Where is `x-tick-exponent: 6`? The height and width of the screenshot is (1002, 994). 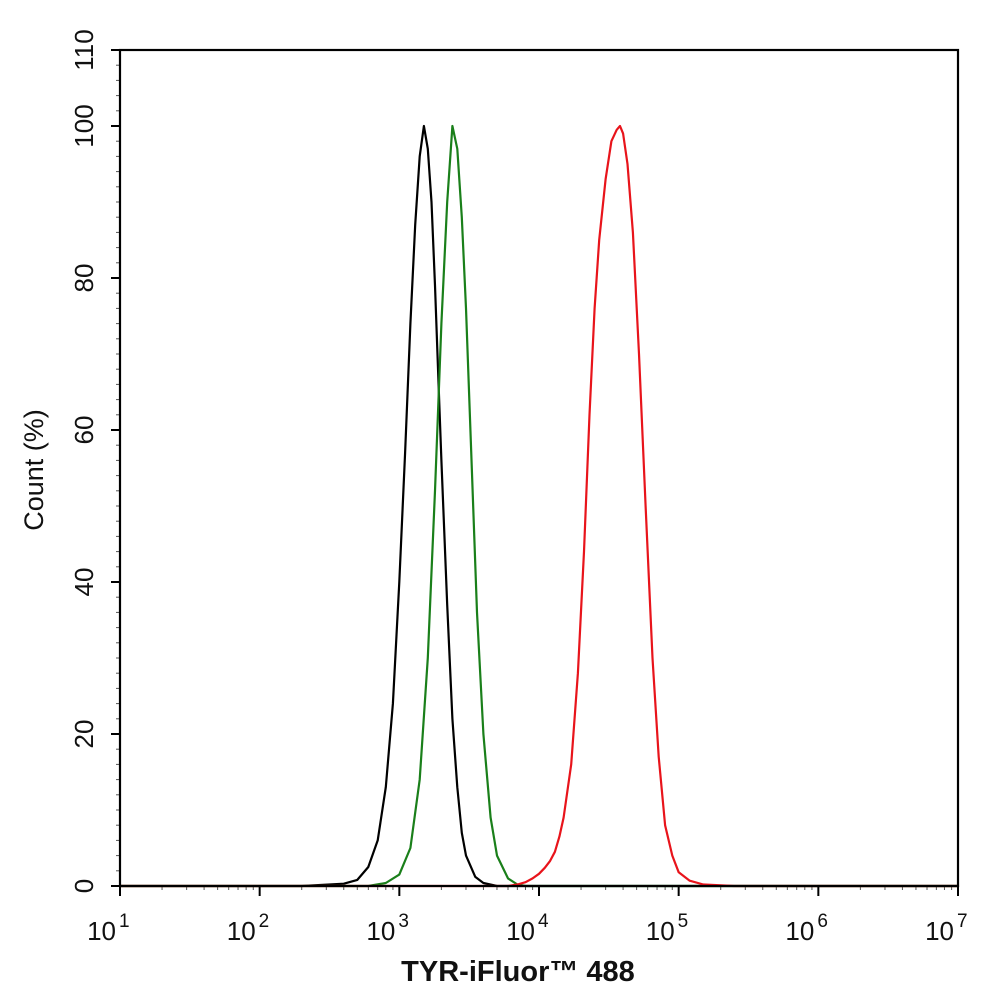 x-tick-exponent: 6 is located at coordinates (822, 921).